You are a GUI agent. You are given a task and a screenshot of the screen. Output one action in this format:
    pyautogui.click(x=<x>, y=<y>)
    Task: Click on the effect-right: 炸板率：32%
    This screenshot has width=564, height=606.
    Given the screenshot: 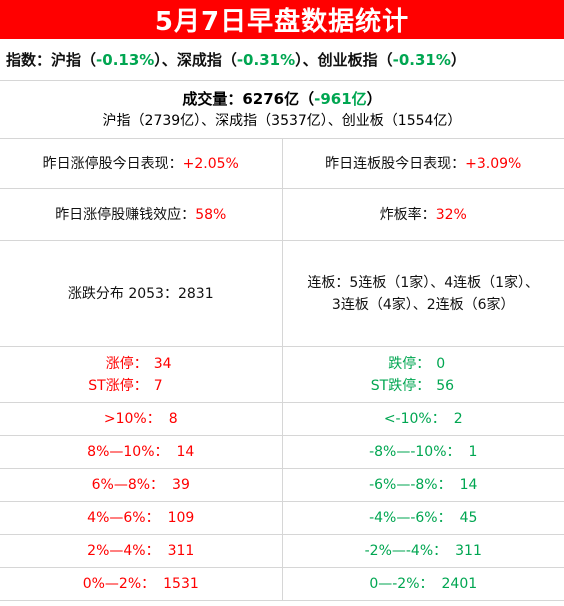 What is the action you would take?
    pyautogui.click(x=423, y=214)
    